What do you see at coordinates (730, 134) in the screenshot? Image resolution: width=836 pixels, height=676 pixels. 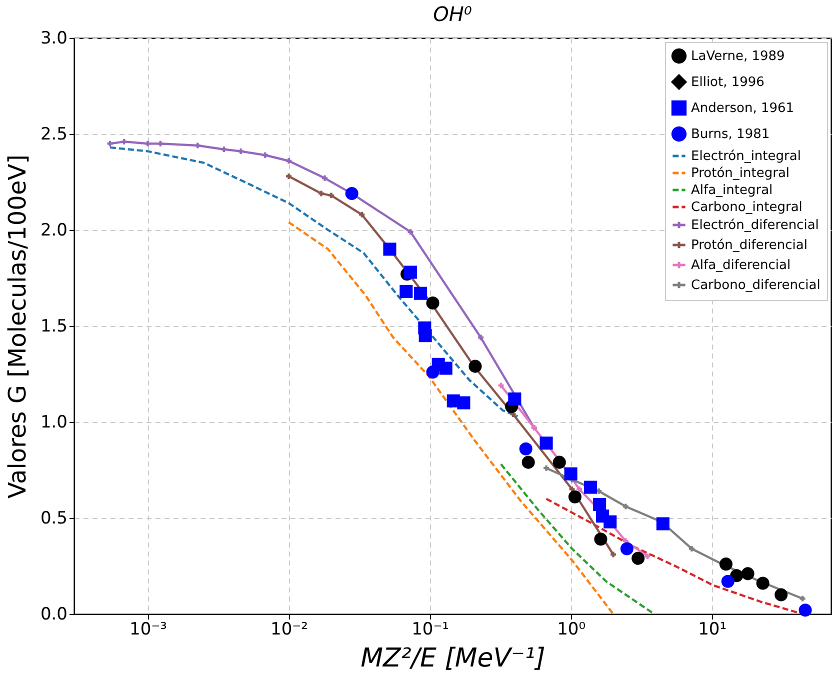 I see `legend-label: Burns, 1981` at bounding box center [730, 134].